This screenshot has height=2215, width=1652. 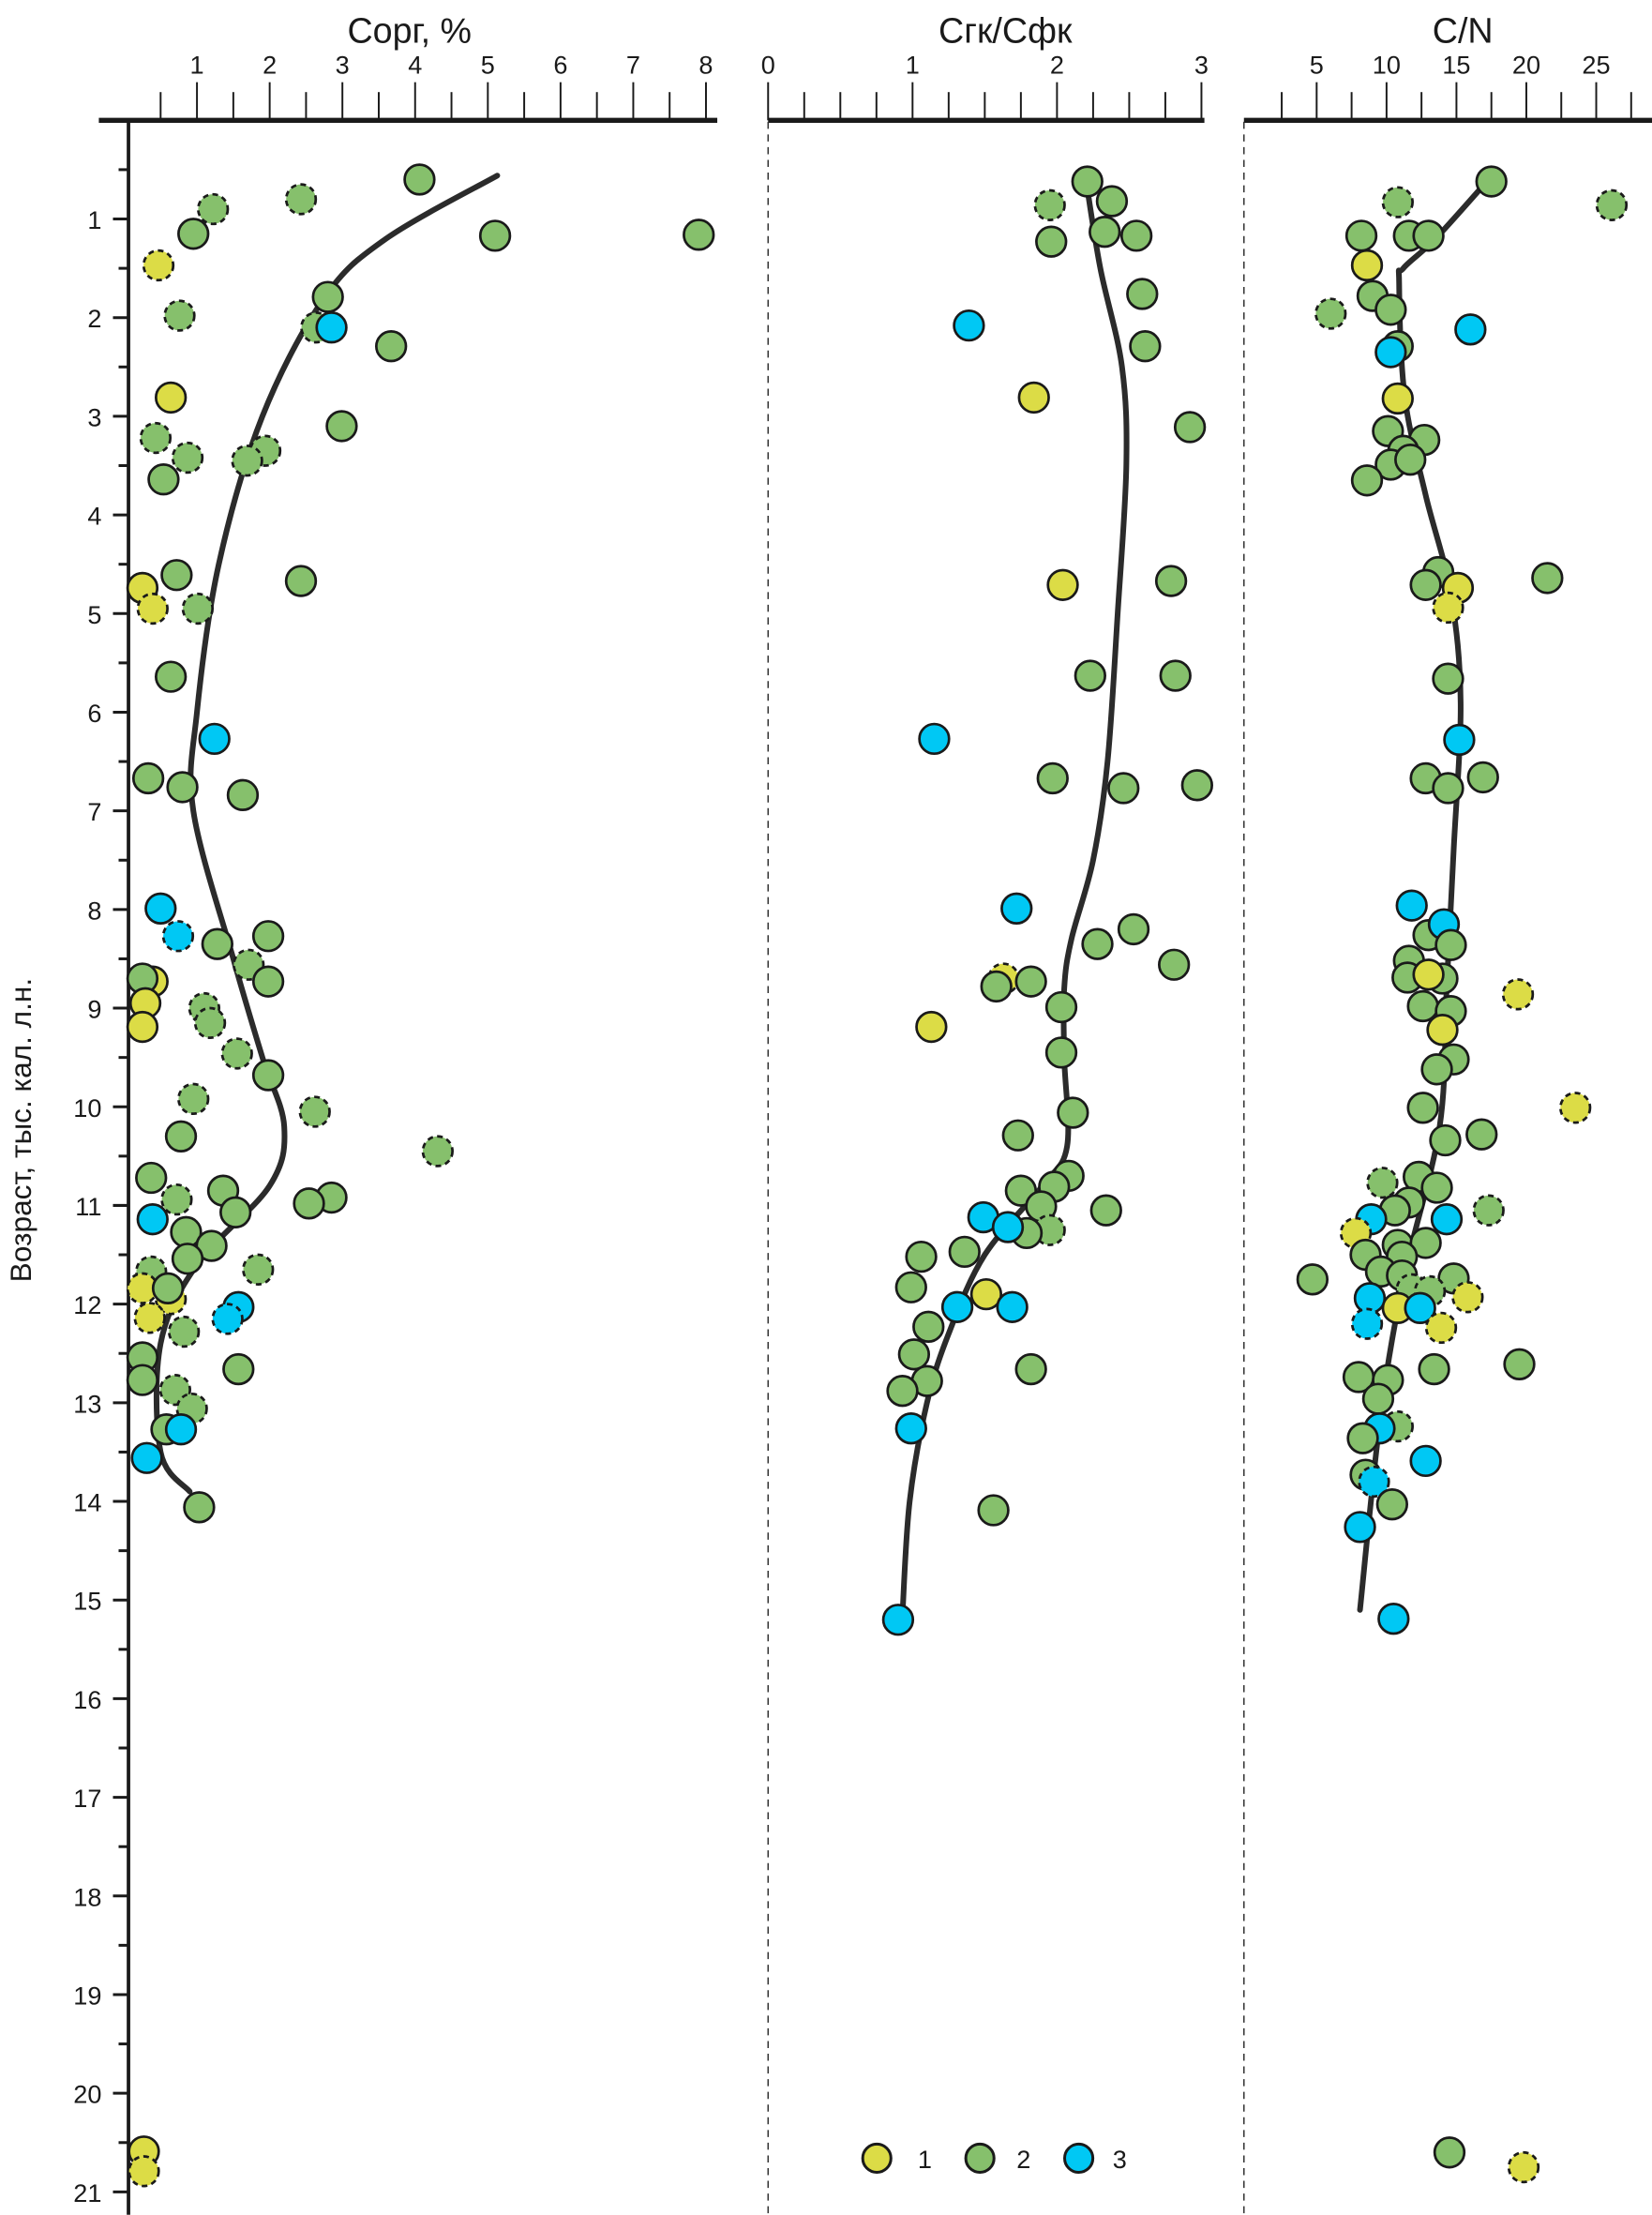 What do you see at coordinates (87, 1601) in the screenshot?
I see `y-tick-label: 15` at bounding box center [87, 1601].